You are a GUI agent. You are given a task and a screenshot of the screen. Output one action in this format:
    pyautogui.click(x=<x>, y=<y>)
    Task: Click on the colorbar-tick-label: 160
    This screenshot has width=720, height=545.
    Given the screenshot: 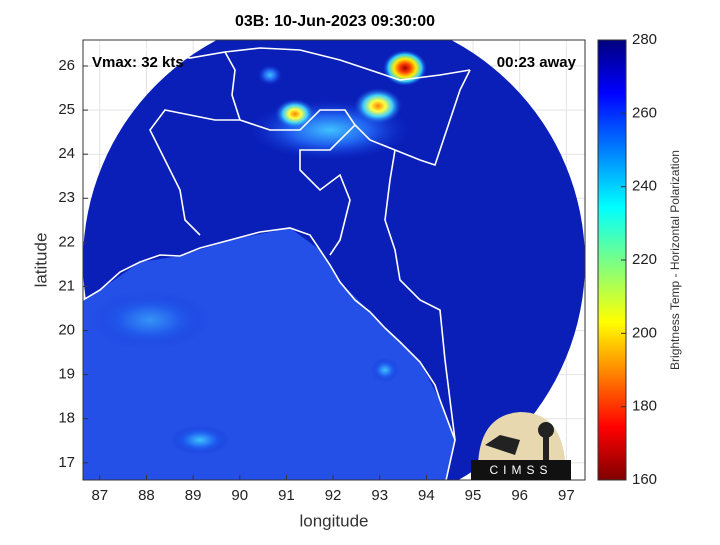 What is the action you would take?
    pyautogui.click(x=644, y=479)
    